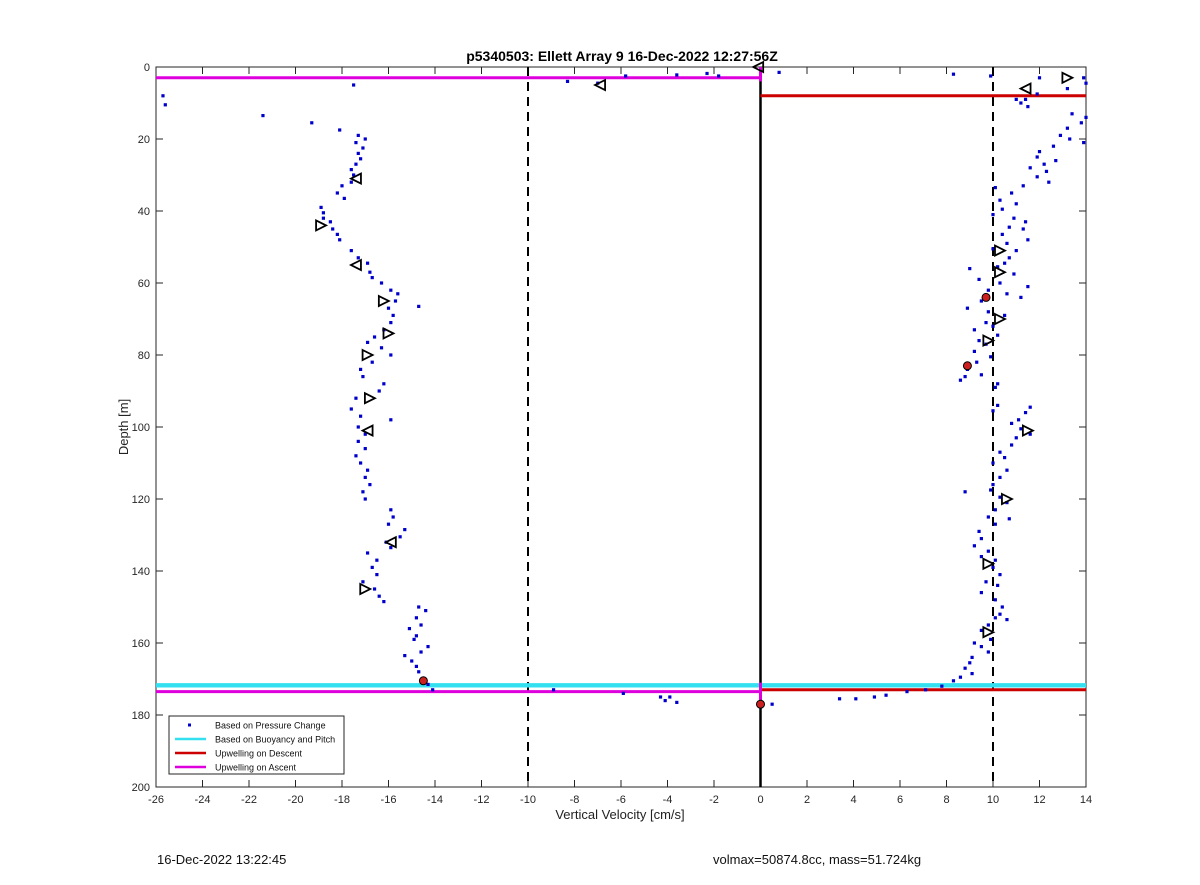  Describe the element at coordinates (141, 788) in the screenshot. I see `y-tick-label: 200` at that location.